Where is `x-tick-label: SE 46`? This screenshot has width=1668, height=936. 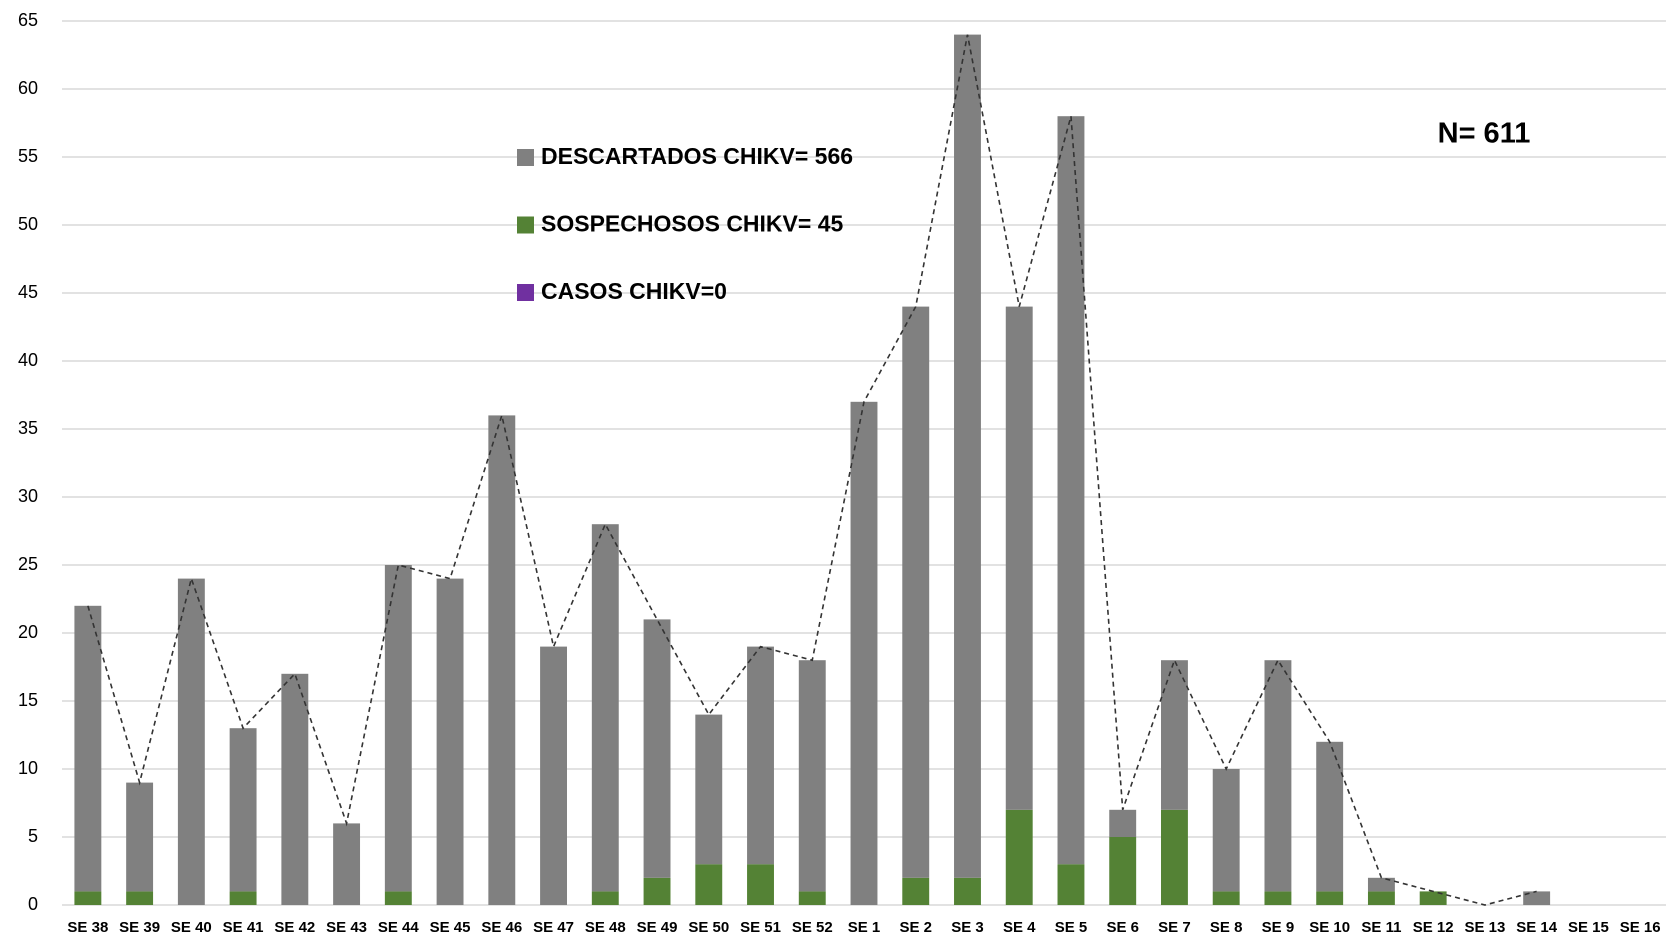
x-tick-label: SE 46 is located at coordinates (501, 927).